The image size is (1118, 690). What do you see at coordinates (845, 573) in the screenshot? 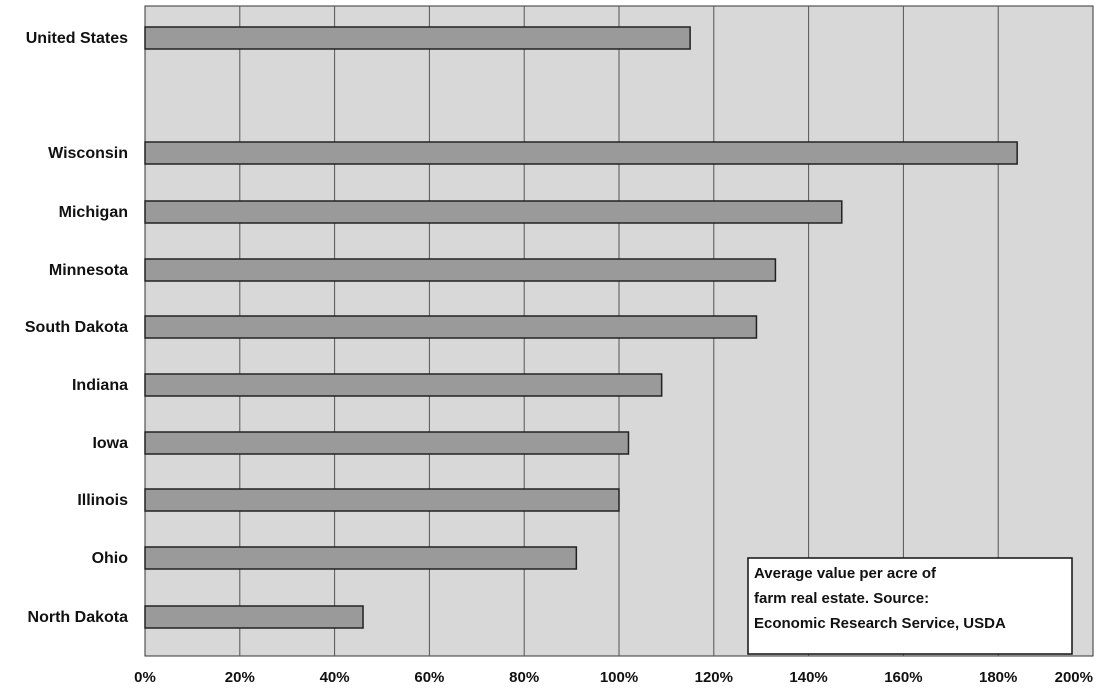
I see `annotation-line-1: Average value per acre of` at bounding box center [845, 573].